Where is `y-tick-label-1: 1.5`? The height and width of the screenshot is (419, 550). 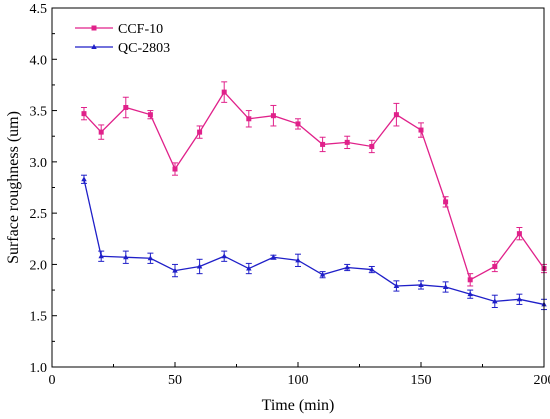 y-tick-label-1: 1.5 is located at coordinates (39, 317).